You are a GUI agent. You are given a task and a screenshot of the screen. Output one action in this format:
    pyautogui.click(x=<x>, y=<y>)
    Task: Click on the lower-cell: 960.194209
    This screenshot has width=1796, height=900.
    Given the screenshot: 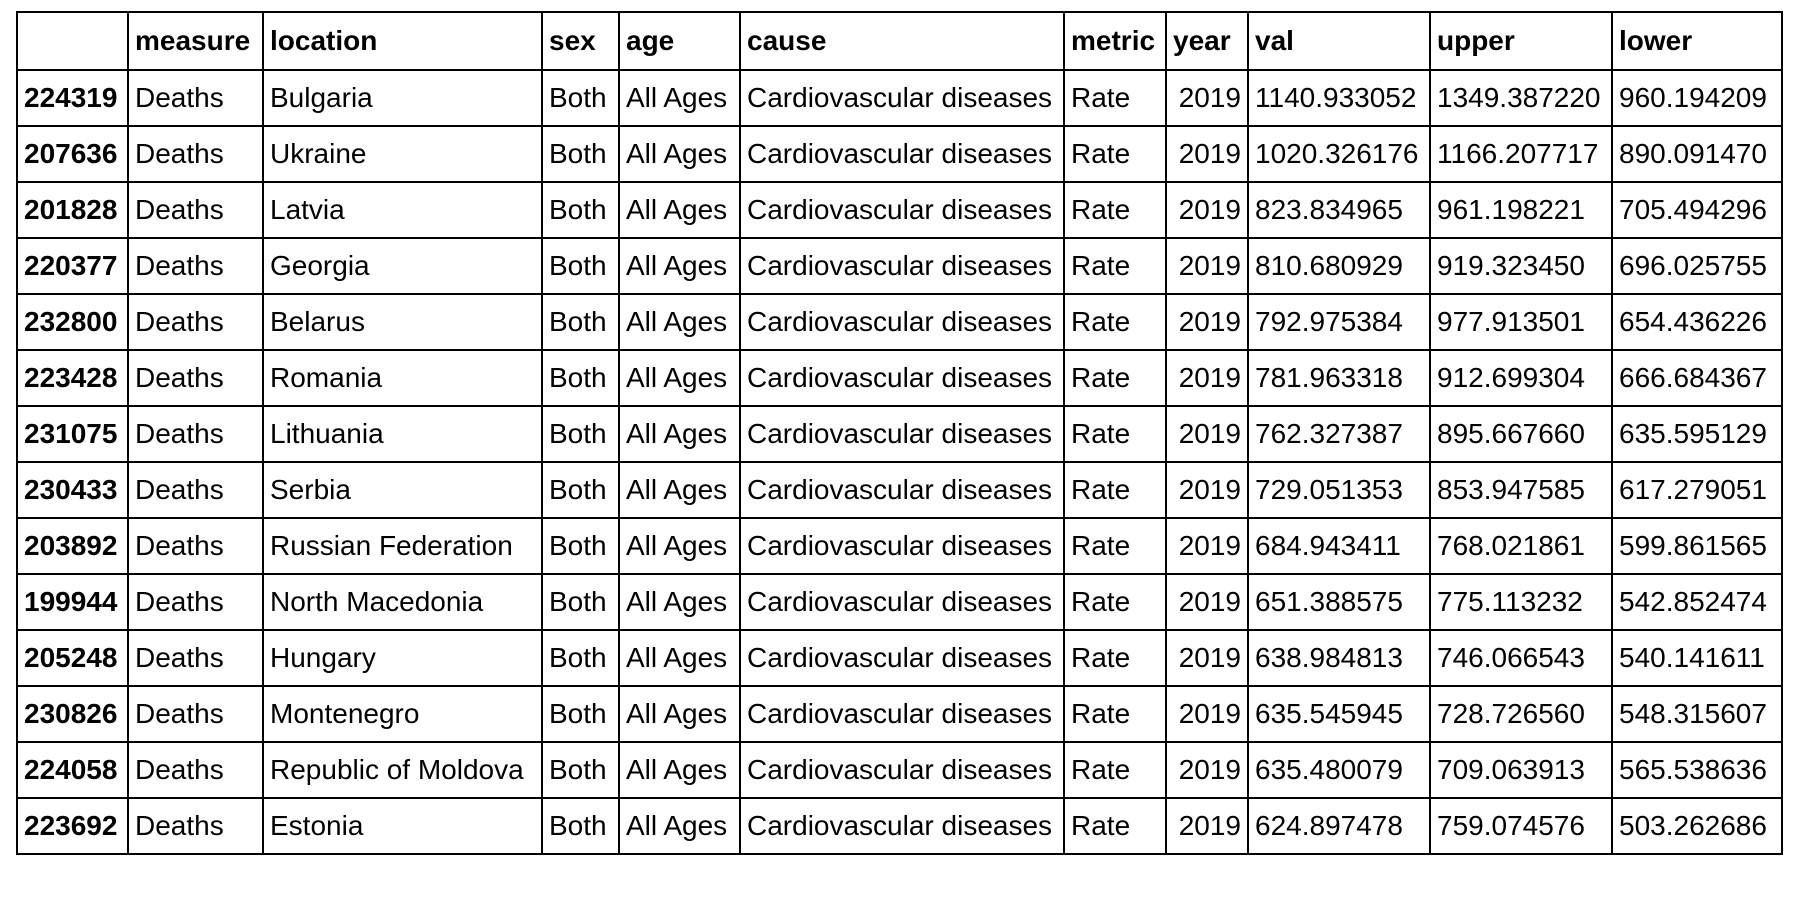 What is the action you would take?
    pyautogui.click(x=1697, y=98)
    